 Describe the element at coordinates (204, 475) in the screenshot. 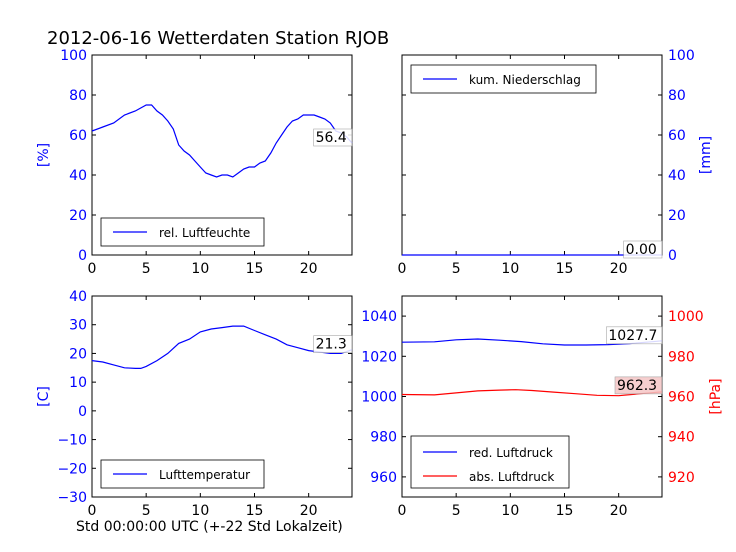

I see `legend-label: Lufttemperatur` at that location.